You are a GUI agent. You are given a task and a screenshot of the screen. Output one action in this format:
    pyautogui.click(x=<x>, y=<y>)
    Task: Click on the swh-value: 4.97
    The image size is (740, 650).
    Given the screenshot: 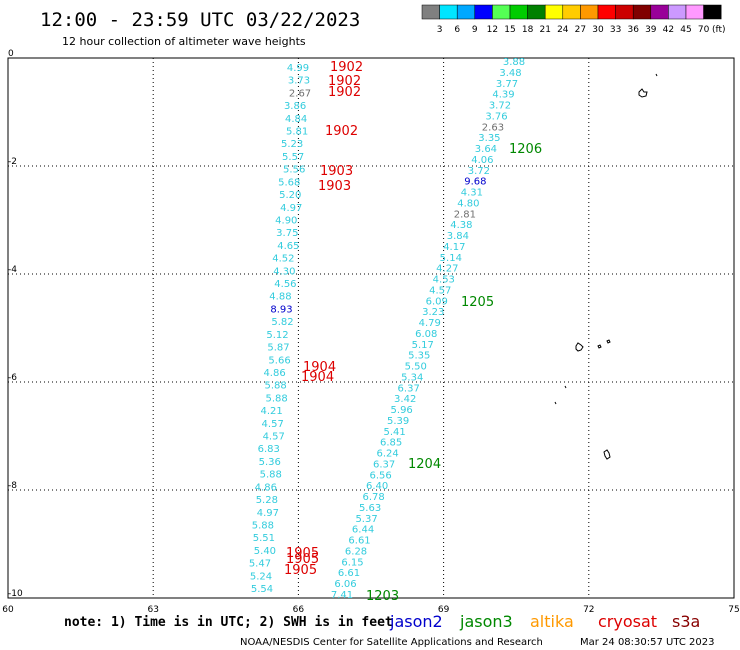 What is the action you would take?
    pyautogui.click(x=291, y=208)
    